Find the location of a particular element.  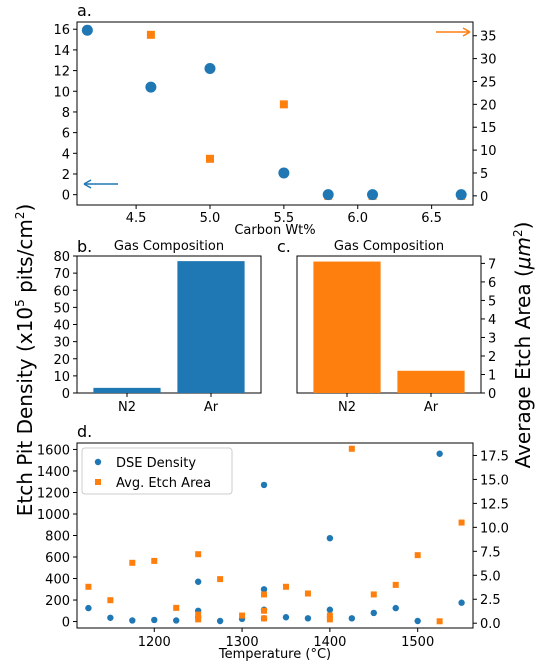

y-right-tick-label: 7.5 is located at coordinates (490, 552).